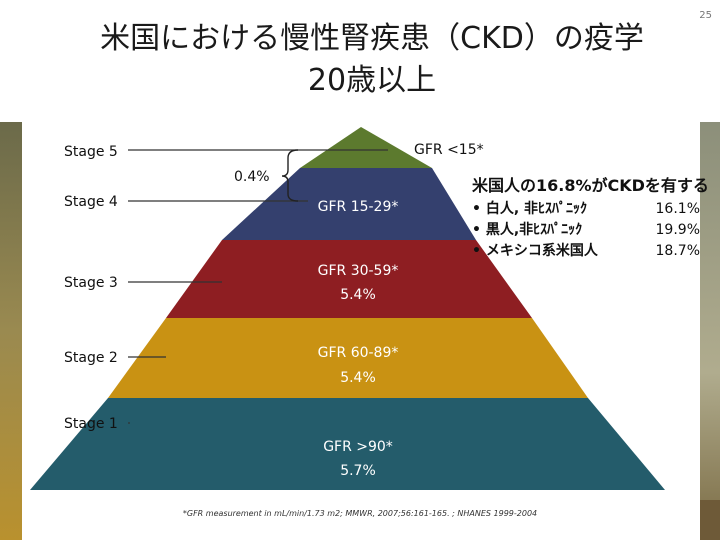 The width and height of the screenshot is (720, 540). Describe the element at coordinates (449, 150) in the screenshot. I see `stage5-gfr: GFR <15*` at that location.